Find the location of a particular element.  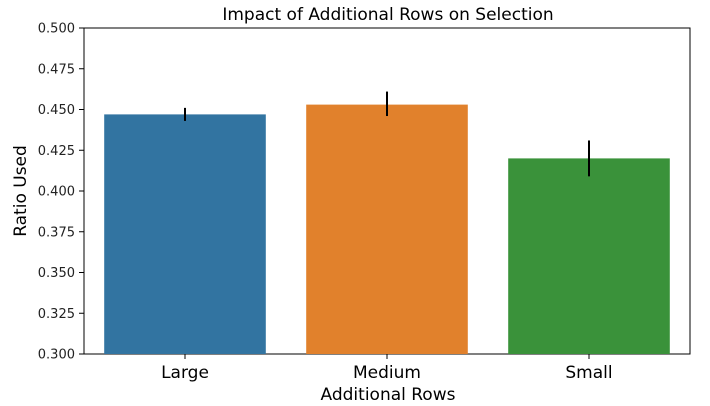

y-tick-label: 0.325 is located at coordinates (56, 314).